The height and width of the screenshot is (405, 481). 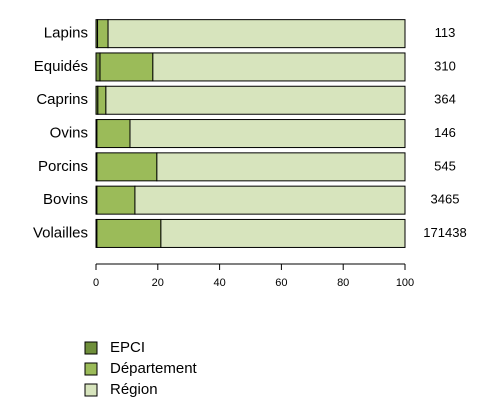 I want to click on total-label: 3465, so click(x=445, y=199).